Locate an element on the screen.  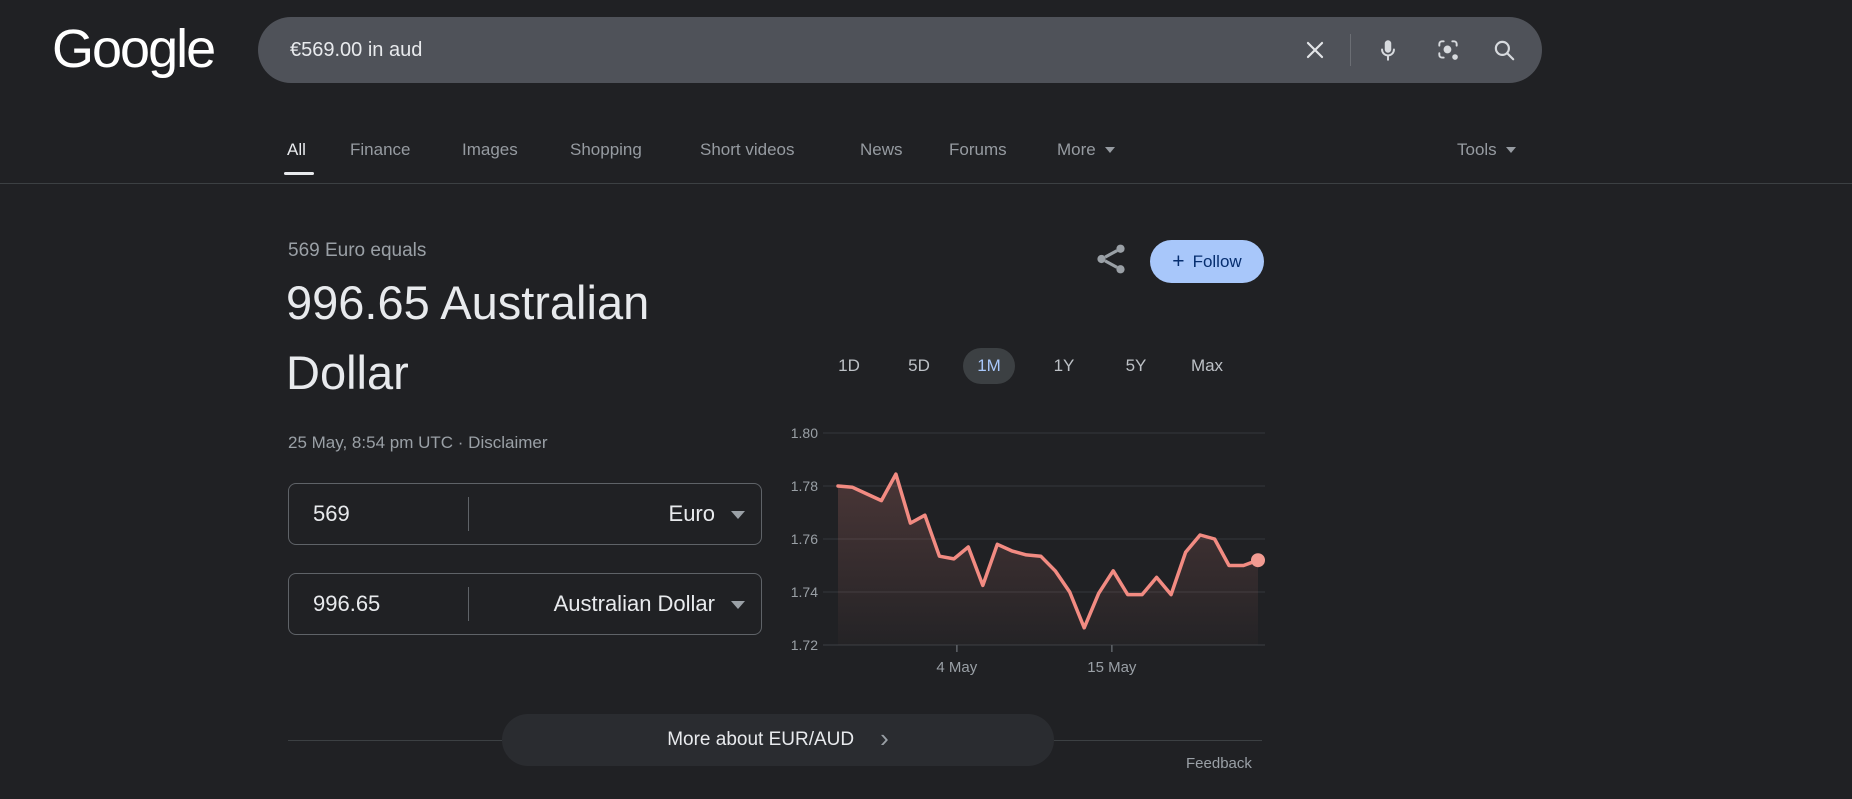
search-bar: €569.00 in aud is located at coordinates (900, 50).